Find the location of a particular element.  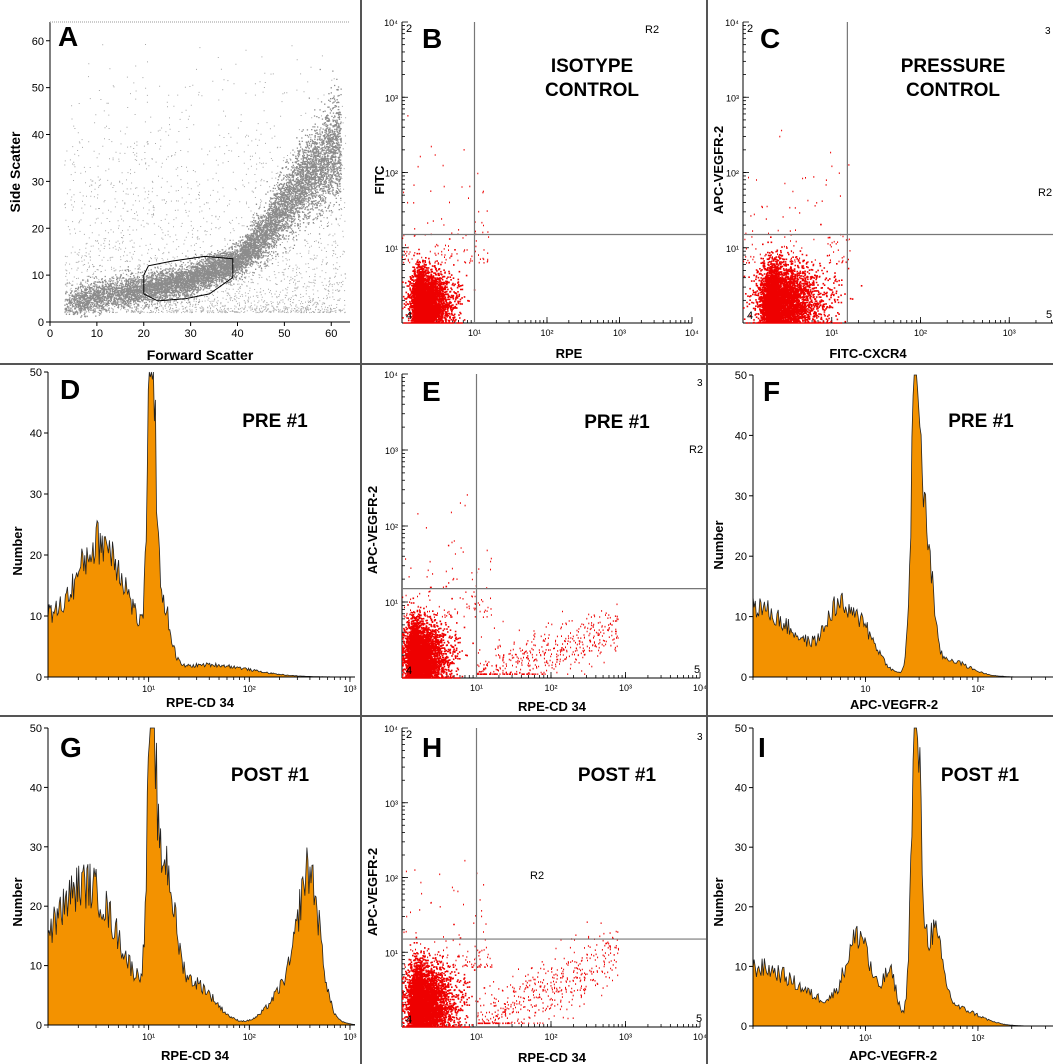

divider-v1 is located at coordinates (361, 532).